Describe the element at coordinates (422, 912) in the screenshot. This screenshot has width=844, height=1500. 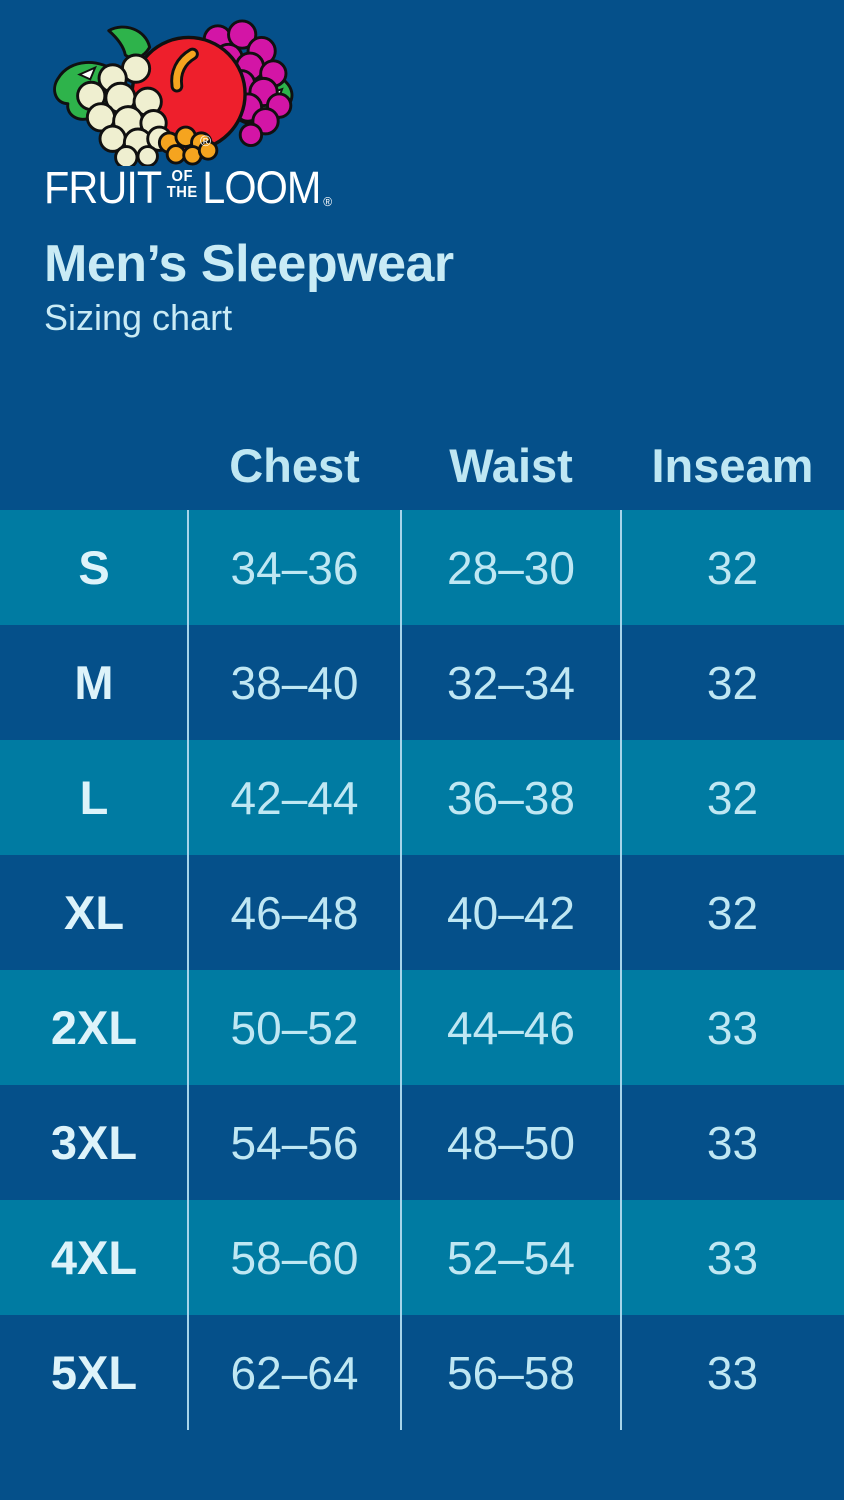
I see `table-row-xl: XL 46–48 40–42 32` at that location.